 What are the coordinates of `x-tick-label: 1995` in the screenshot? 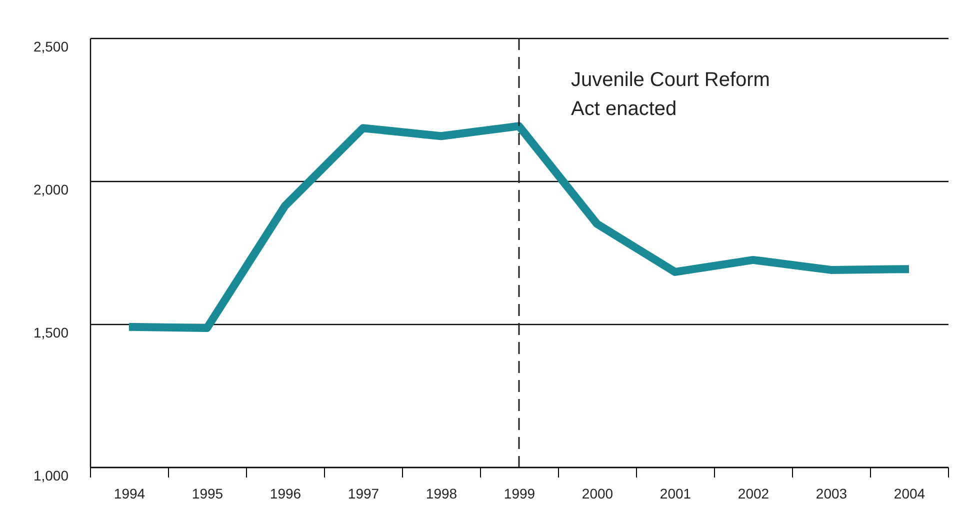 It's located at (208, 494).